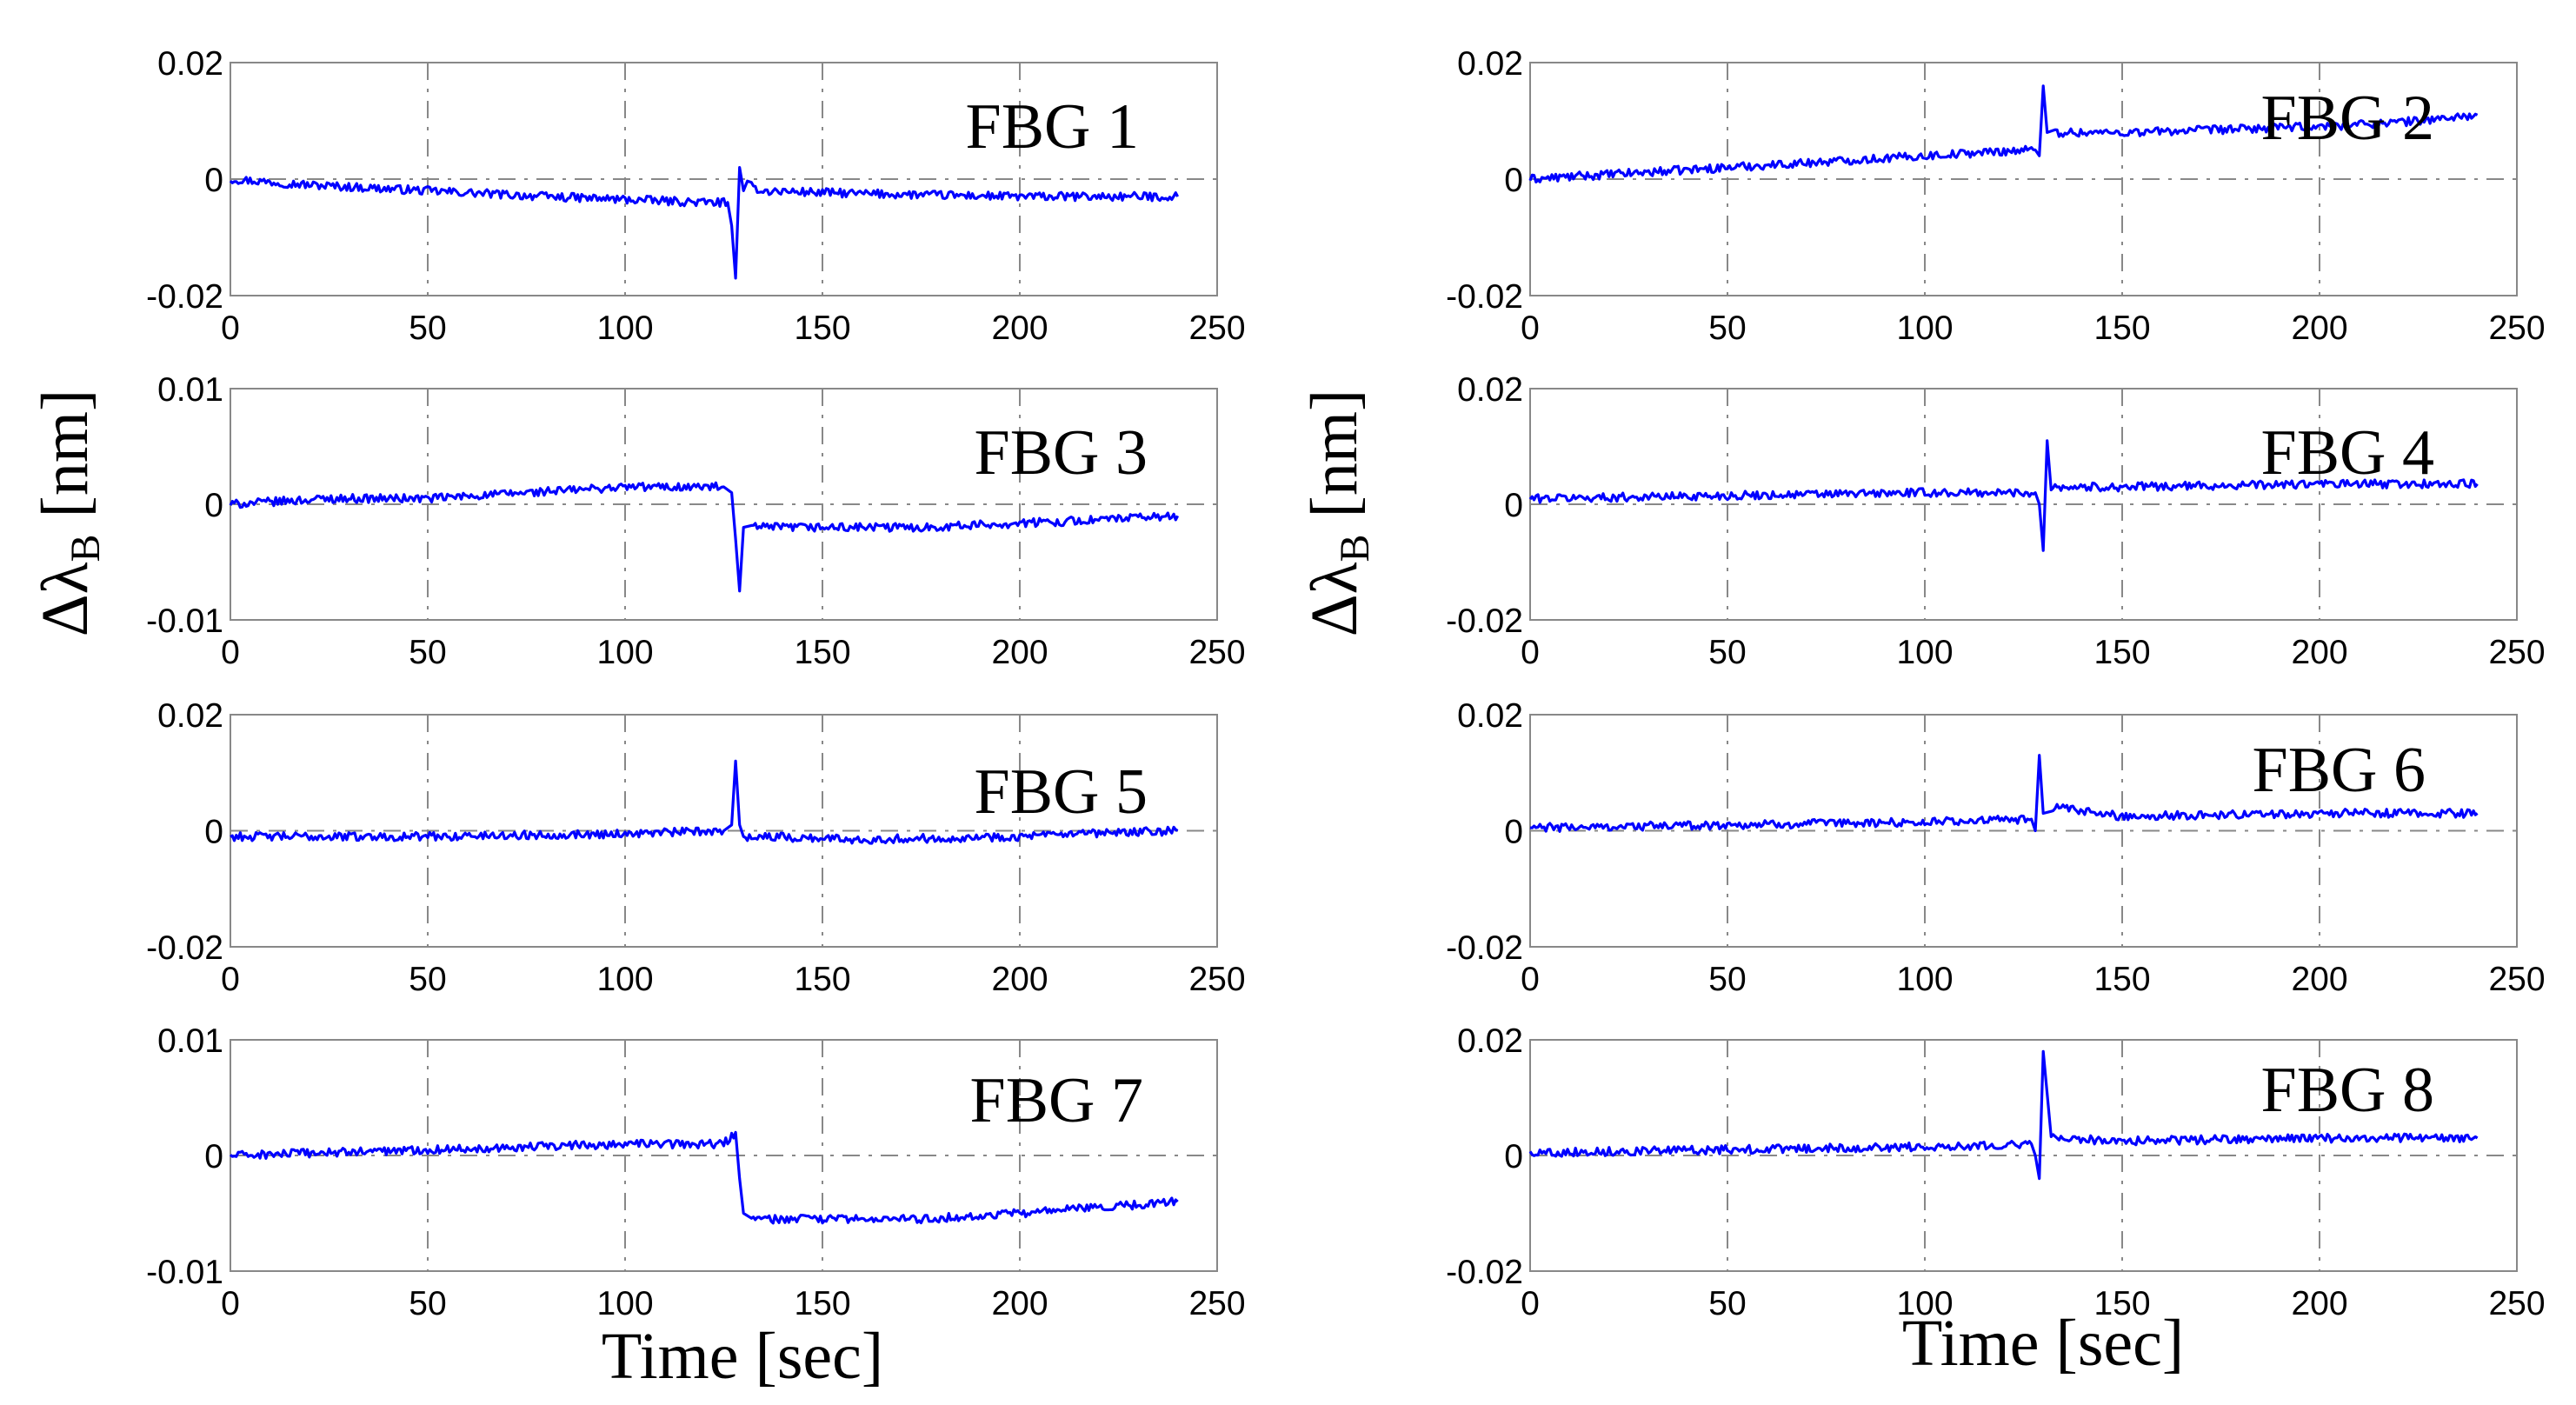 The image size is (2576, 1405). I want to click on panel-label-fbg-1: FBG 1, so click(1052, 127).